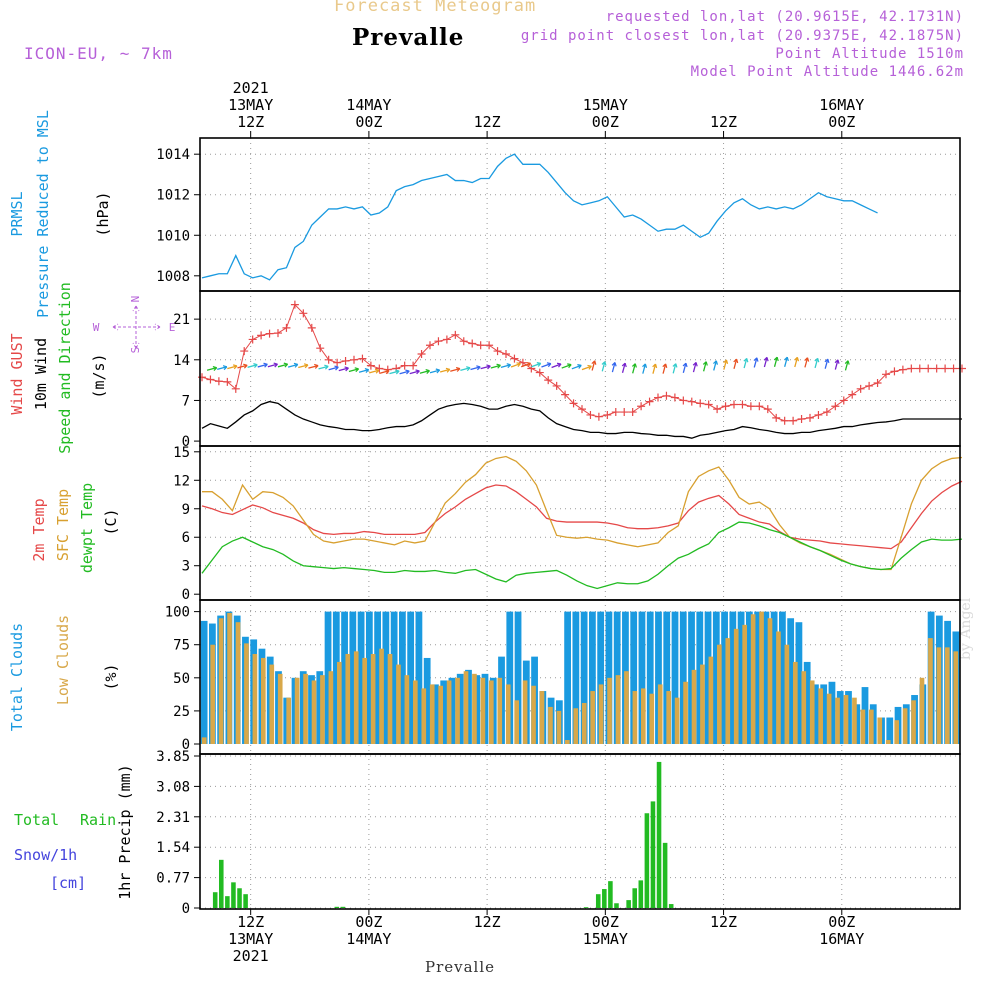 The image size is (1000, 1000). What do you see at coordinates (173, 236) in the screenshot?
I see `y-tick-label-pressure: 1010` at bounding box center [173, 236].